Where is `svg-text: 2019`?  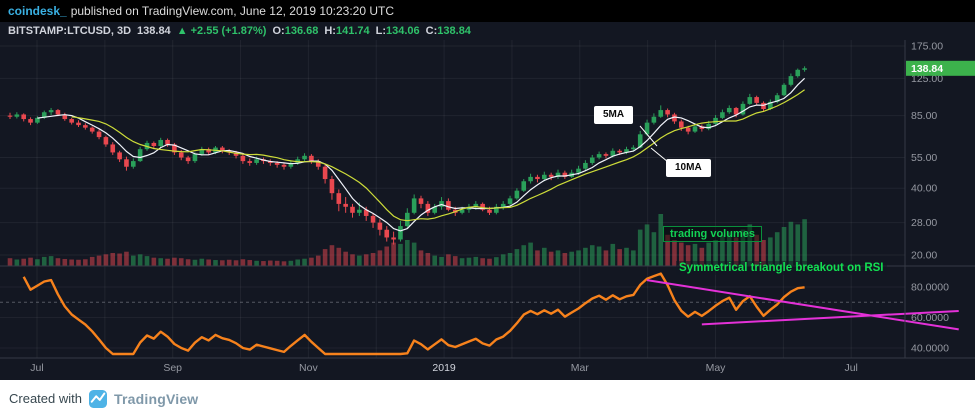
svg-text: 2019 is located at coordinates (444, 368).